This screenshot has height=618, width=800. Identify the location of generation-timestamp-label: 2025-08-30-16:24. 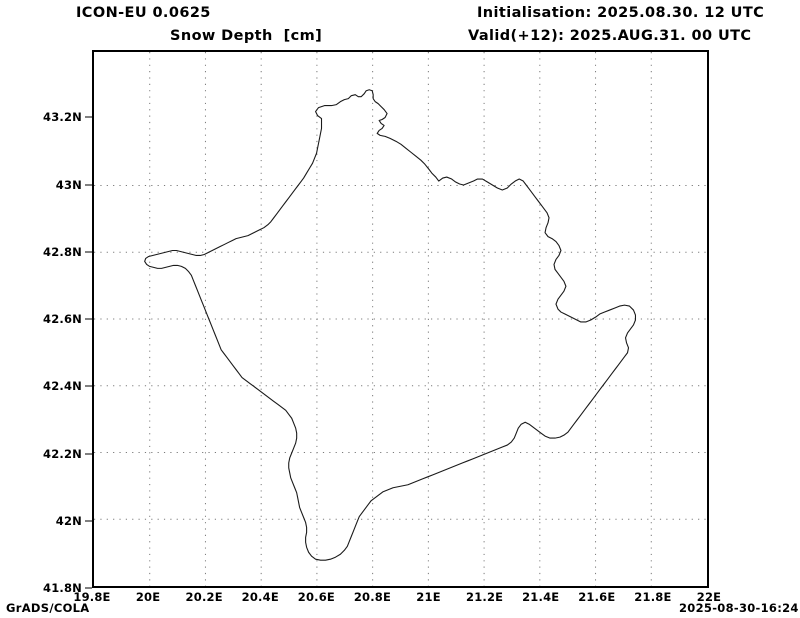
(739, 608).